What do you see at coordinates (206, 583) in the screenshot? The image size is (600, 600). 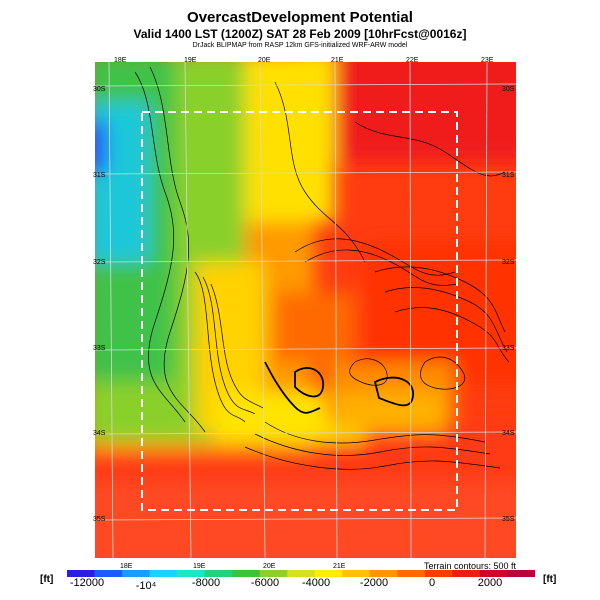 I see `colorbar-tick-label: -8000` at bounding box center [206, 583].